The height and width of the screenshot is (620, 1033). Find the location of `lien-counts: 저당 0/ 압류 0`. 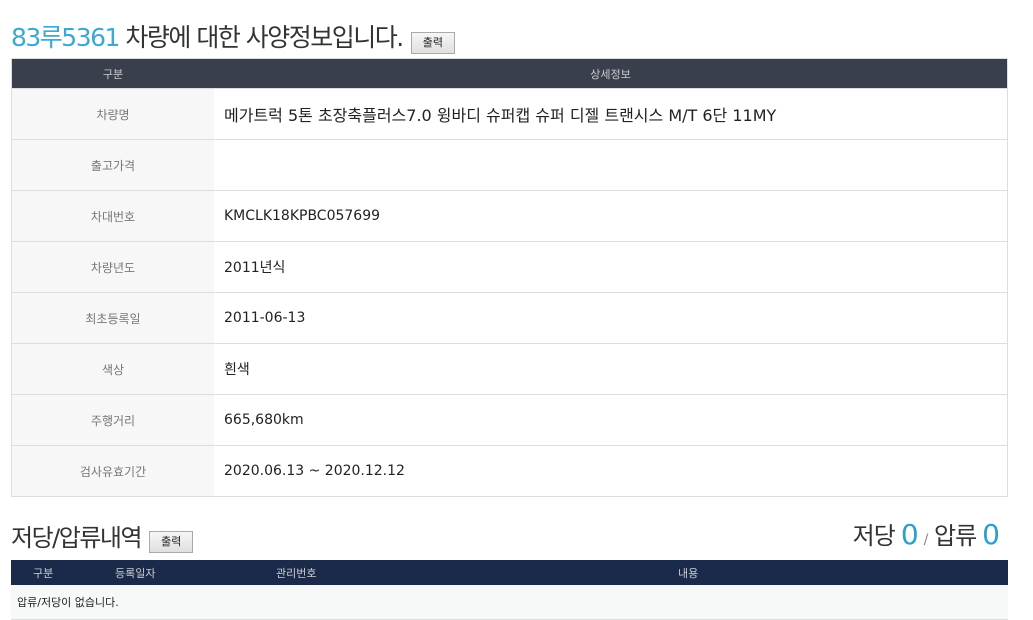

lien-counts: 저당 0/ 압류 0 is located at coordinates (929, 533).